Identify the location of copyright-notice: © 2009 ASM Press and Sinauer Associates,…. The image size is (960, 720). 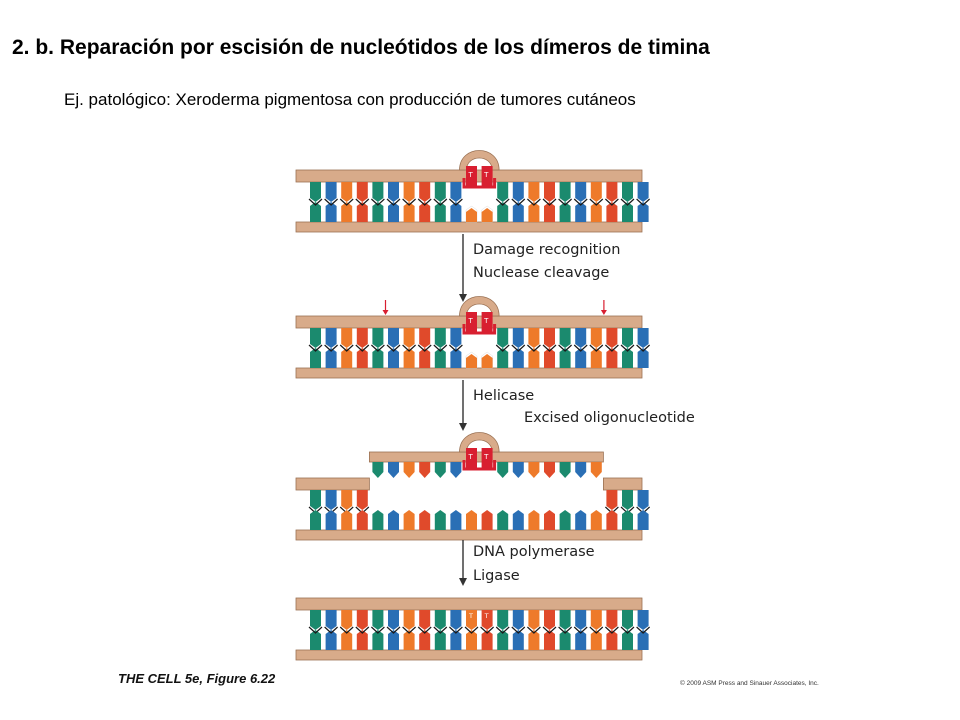
(749, 683).